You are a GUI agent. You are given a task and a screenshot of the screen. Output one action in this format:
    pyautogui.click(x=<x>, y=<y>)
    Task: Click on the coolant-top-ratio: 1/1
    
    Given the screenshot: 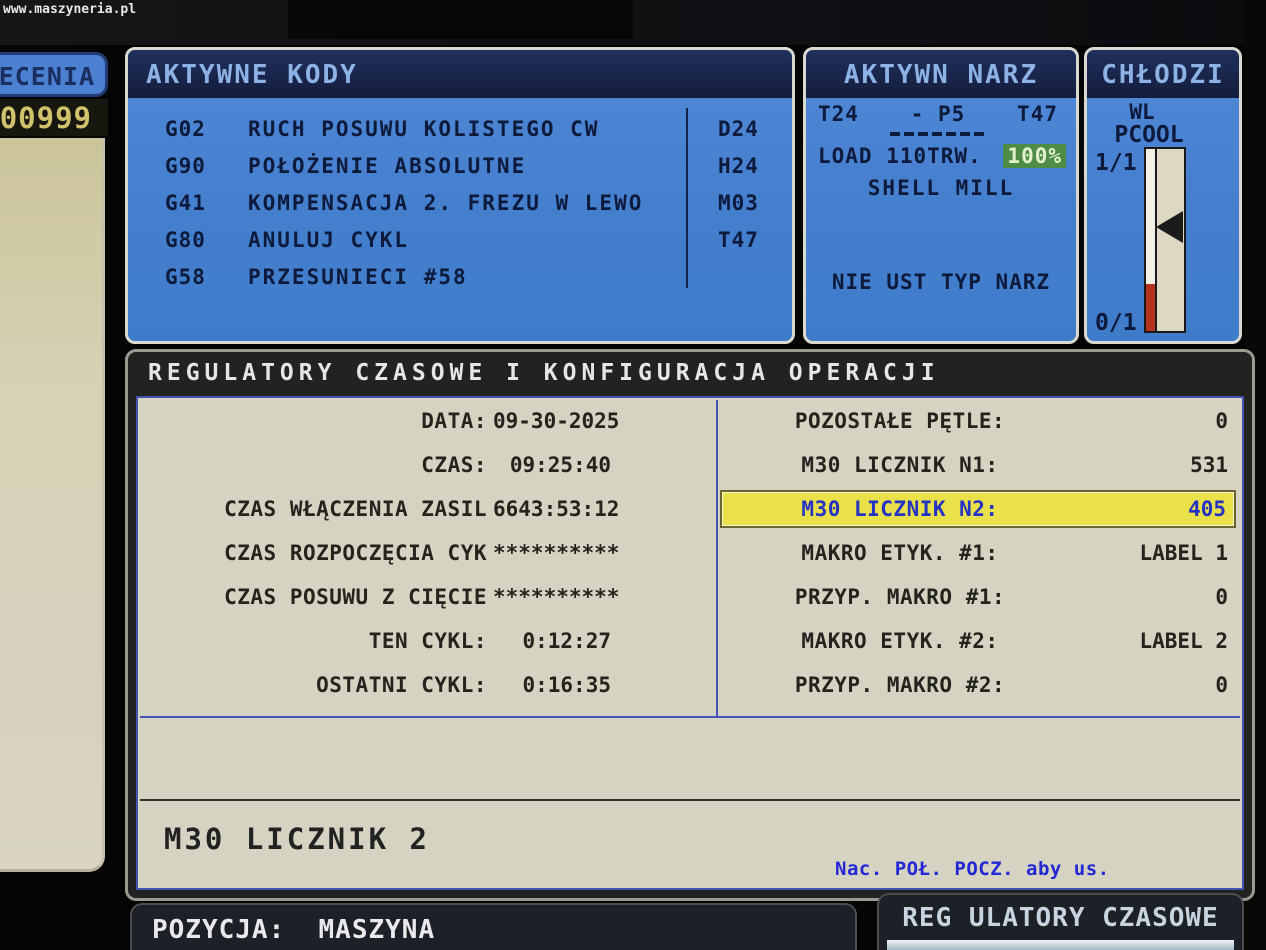 What is the action you would take?
    pyautogui.click(x=1116, y=163)
    